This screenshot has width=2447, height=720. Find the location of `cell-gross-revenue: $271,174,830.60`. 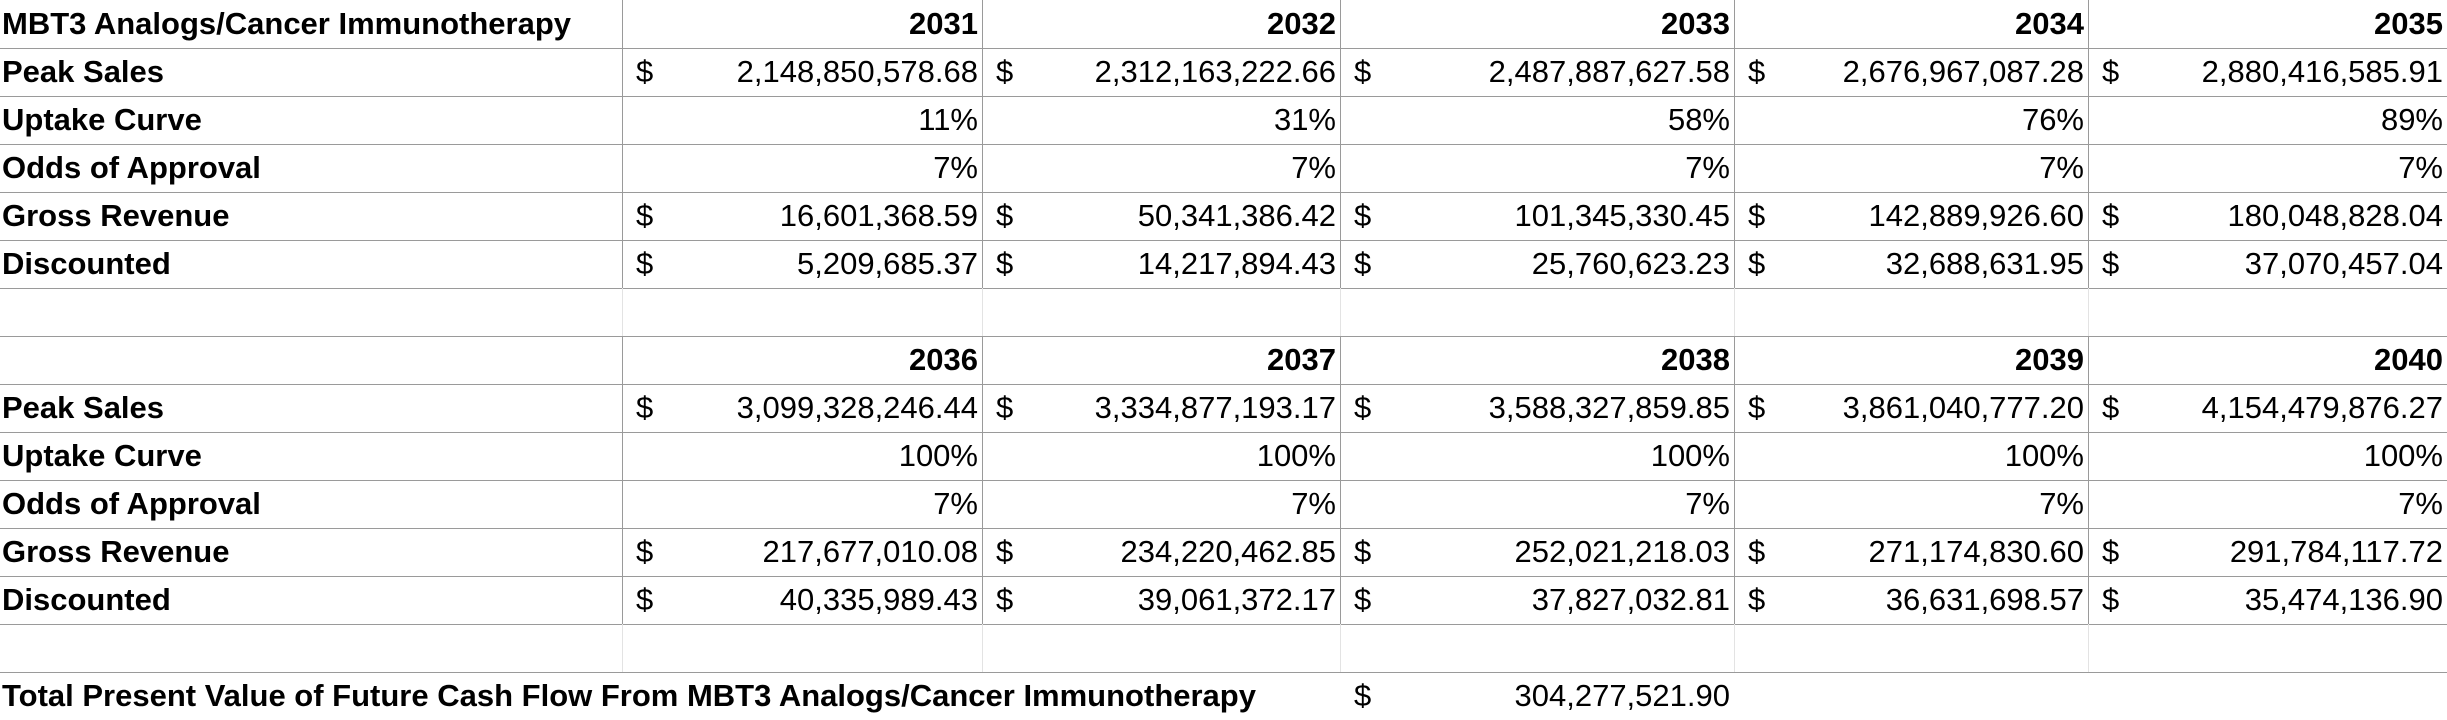

cell-gross-revenue: $271,174,830.60 is located at coordinates (1911, 552).